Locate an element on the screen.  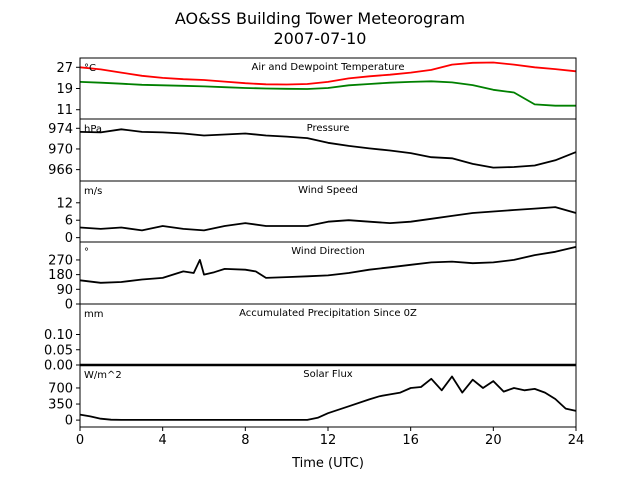
y-tick-label: 0.05 is located at coordinates (58, 350).